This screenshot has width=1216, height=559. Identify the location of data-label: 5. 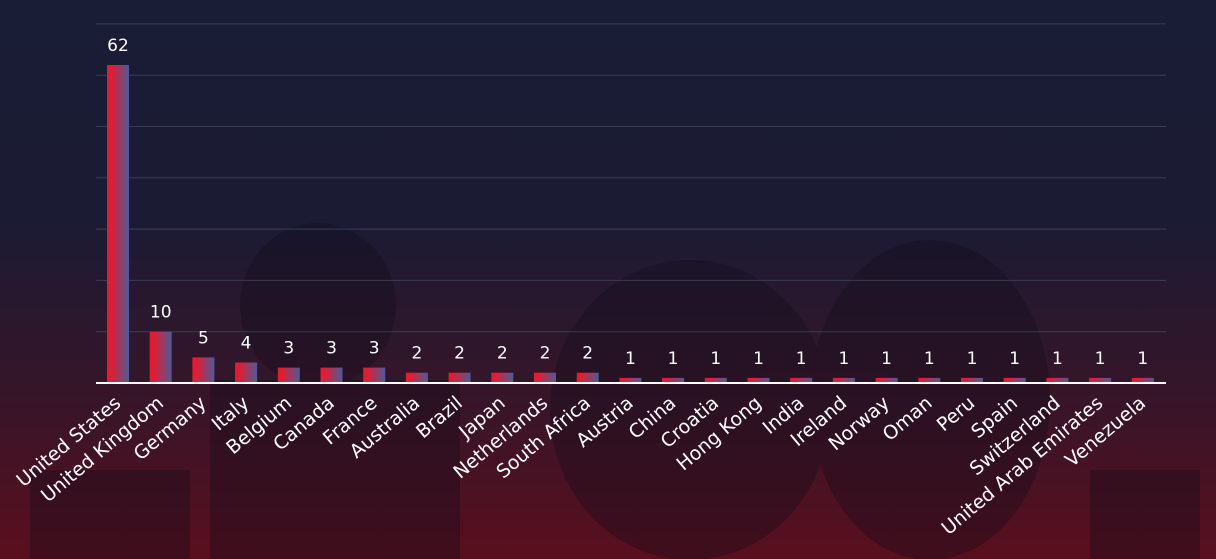
(203, 338).